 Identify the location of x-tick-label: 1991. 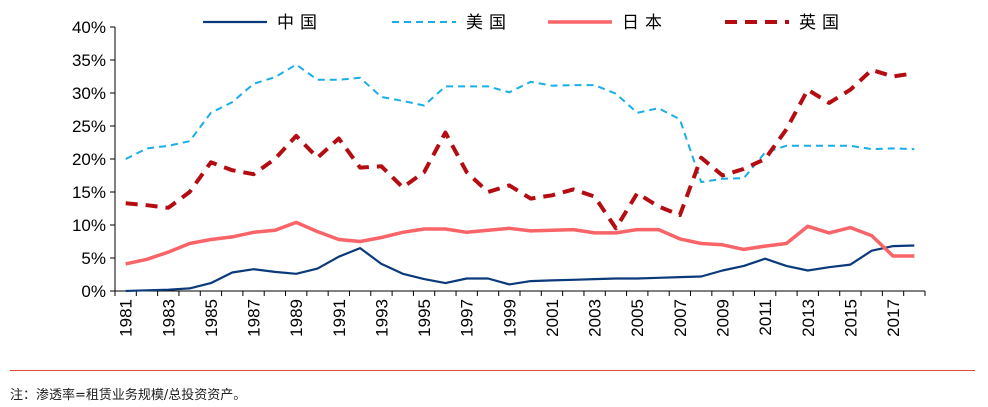
(339, 318).